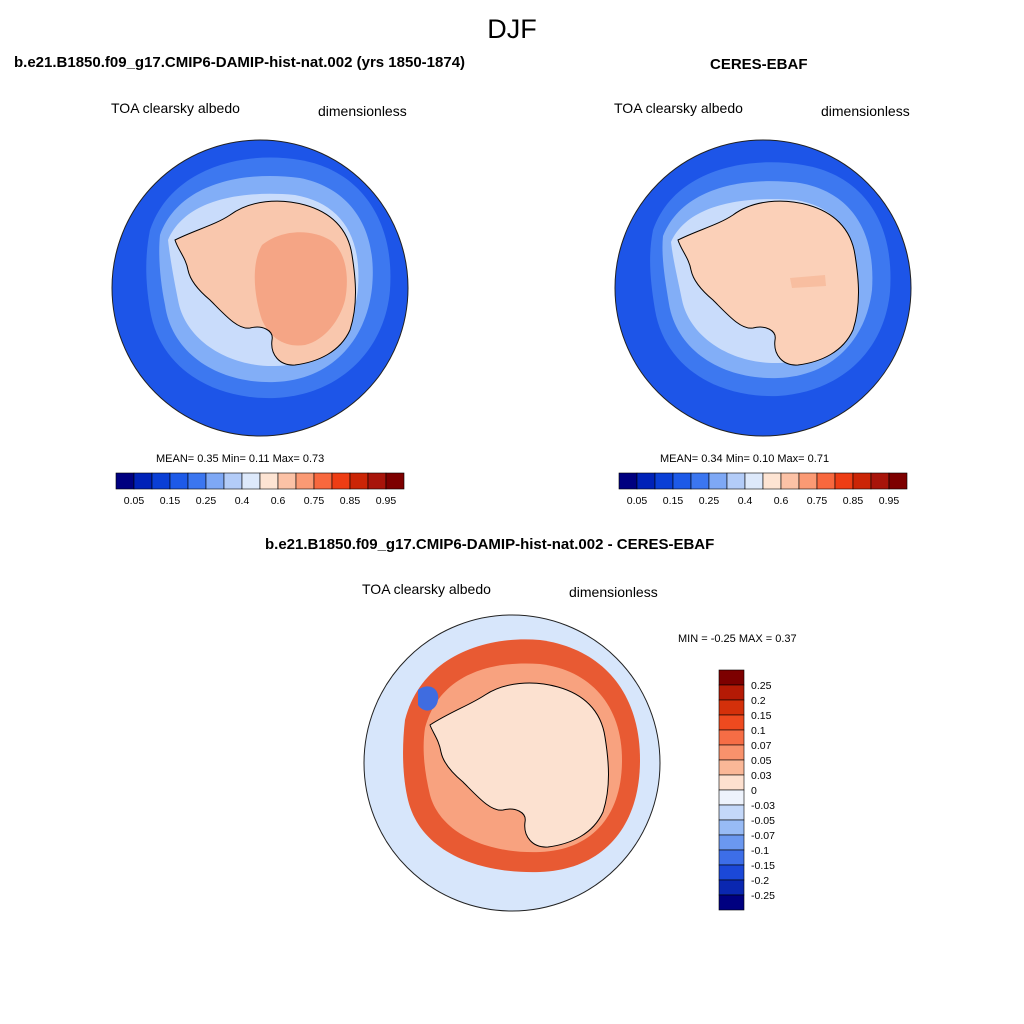 The width and height of the screenshot is (1024, 1024). I want to click on panel1-colorbar-tick-label-5: 0.75, so click(314, 501).